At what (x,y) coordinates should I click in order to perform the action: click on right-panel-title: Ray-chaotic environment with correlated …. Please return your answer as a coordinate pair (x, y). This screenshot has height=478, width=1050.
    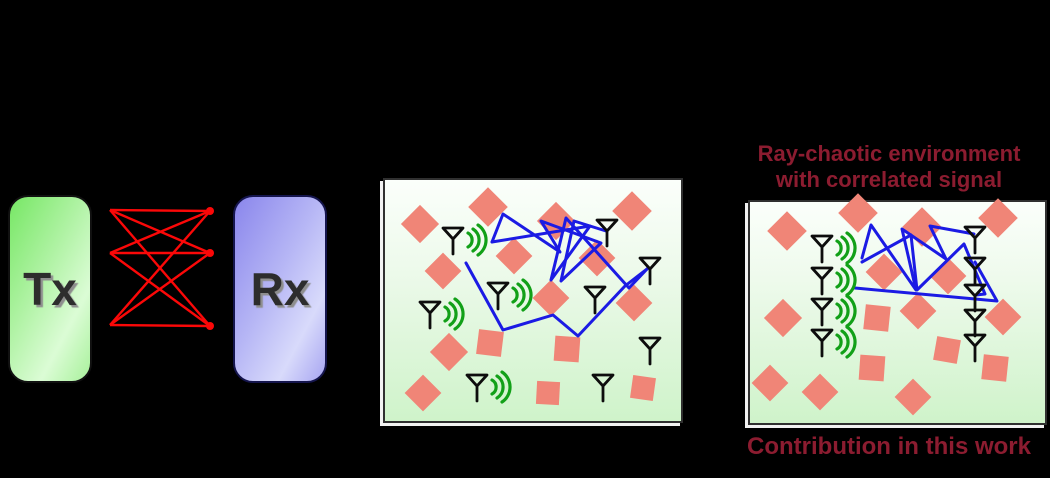
    Looking at the image, I should click on (889, 167).